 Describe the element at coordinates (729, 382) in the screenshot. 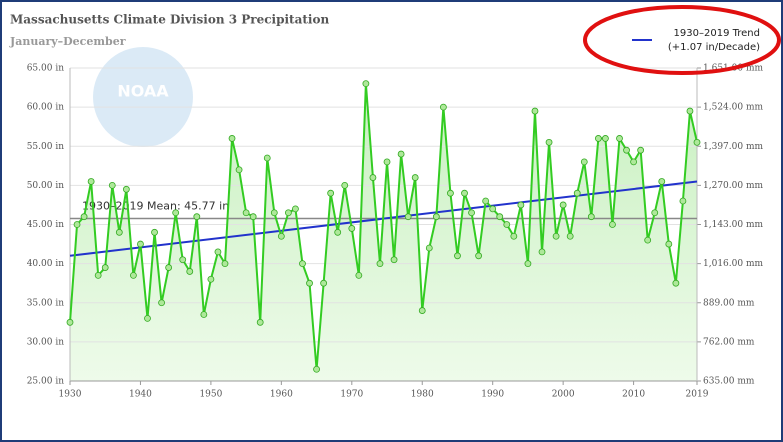

I see `y2-tick-label: 635.00 mm` at that location.